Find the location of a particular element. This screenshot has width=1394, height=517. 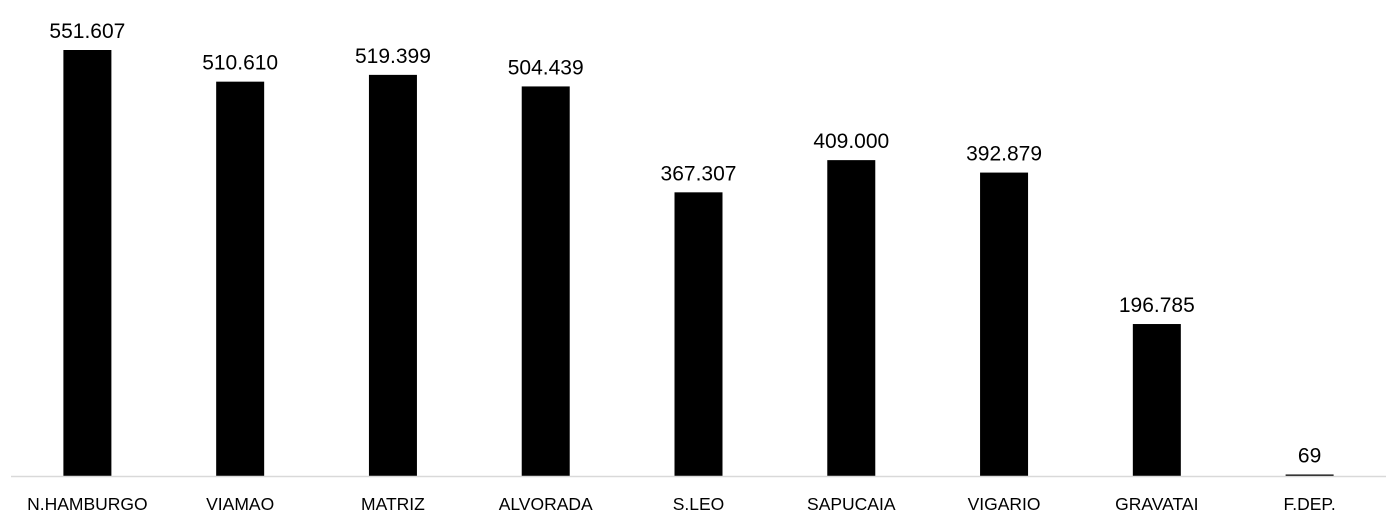

category-label: VIAMAO is located at coordinates (240, 504).